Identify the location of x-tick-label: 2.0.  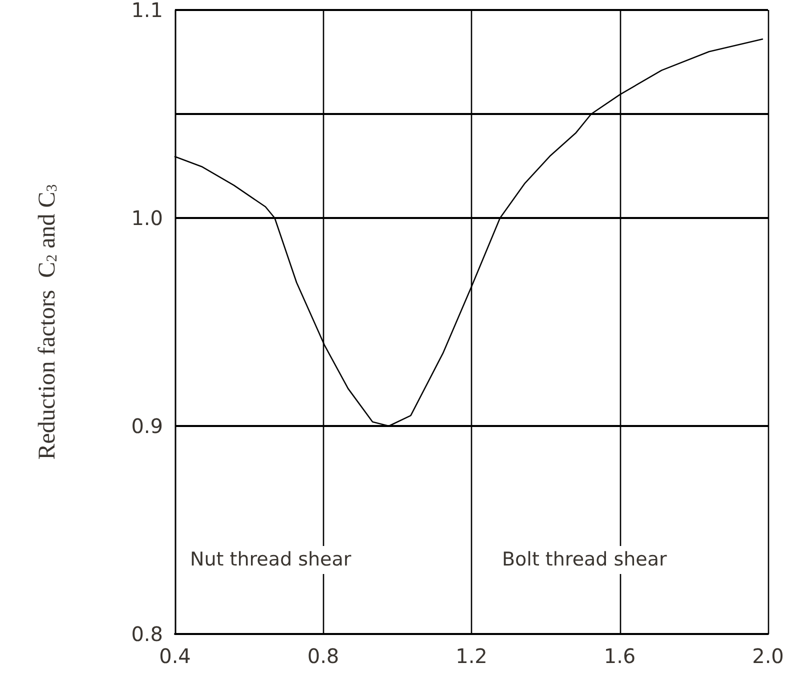
(768, 656).